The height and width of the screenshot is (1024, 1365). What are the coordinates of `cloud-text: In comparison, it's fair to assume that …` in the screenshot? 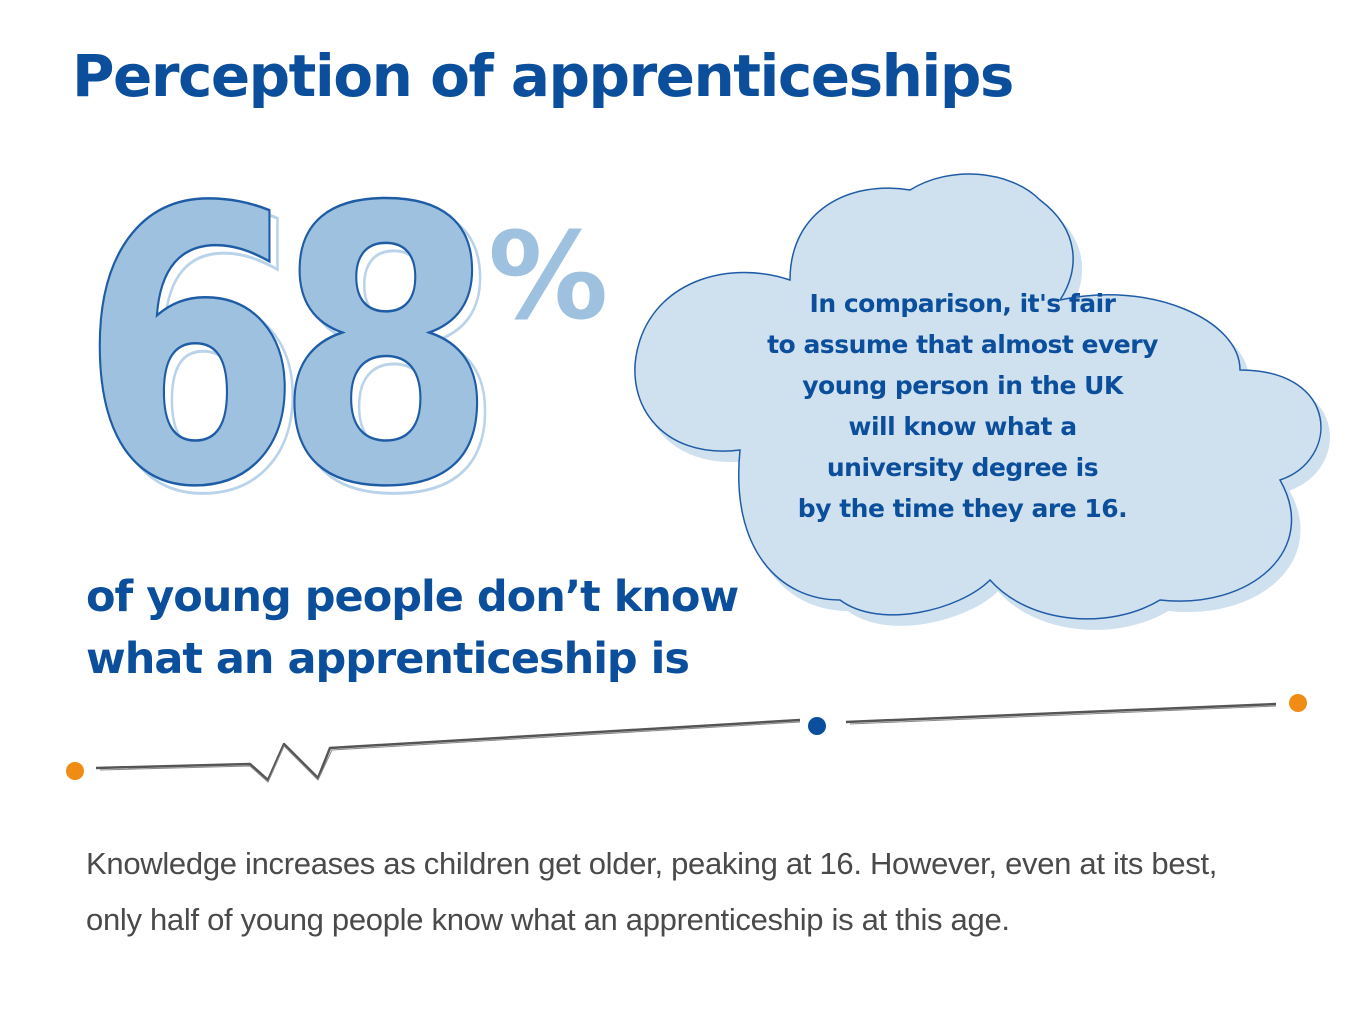 It's located at (962, 406).